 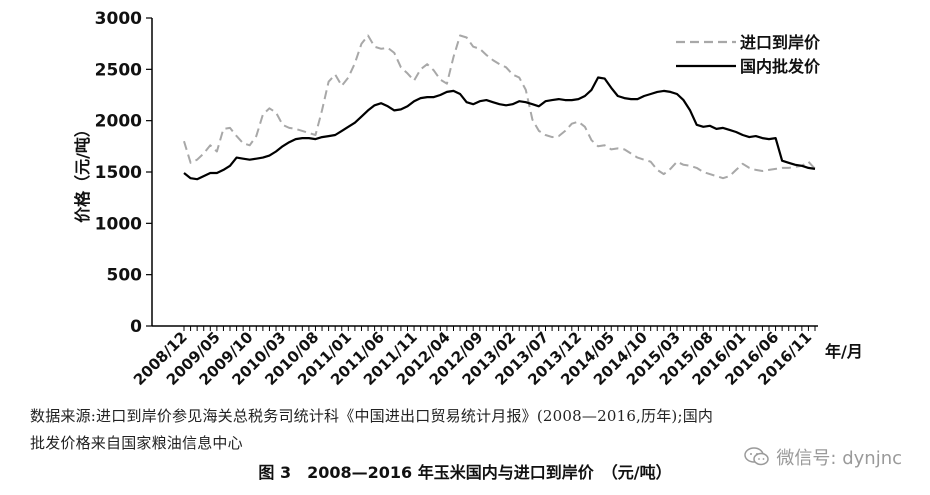 I want to click on data-source-note-line2: 批发价格来自国家粮油信息中心, so click(x=136, y=443).